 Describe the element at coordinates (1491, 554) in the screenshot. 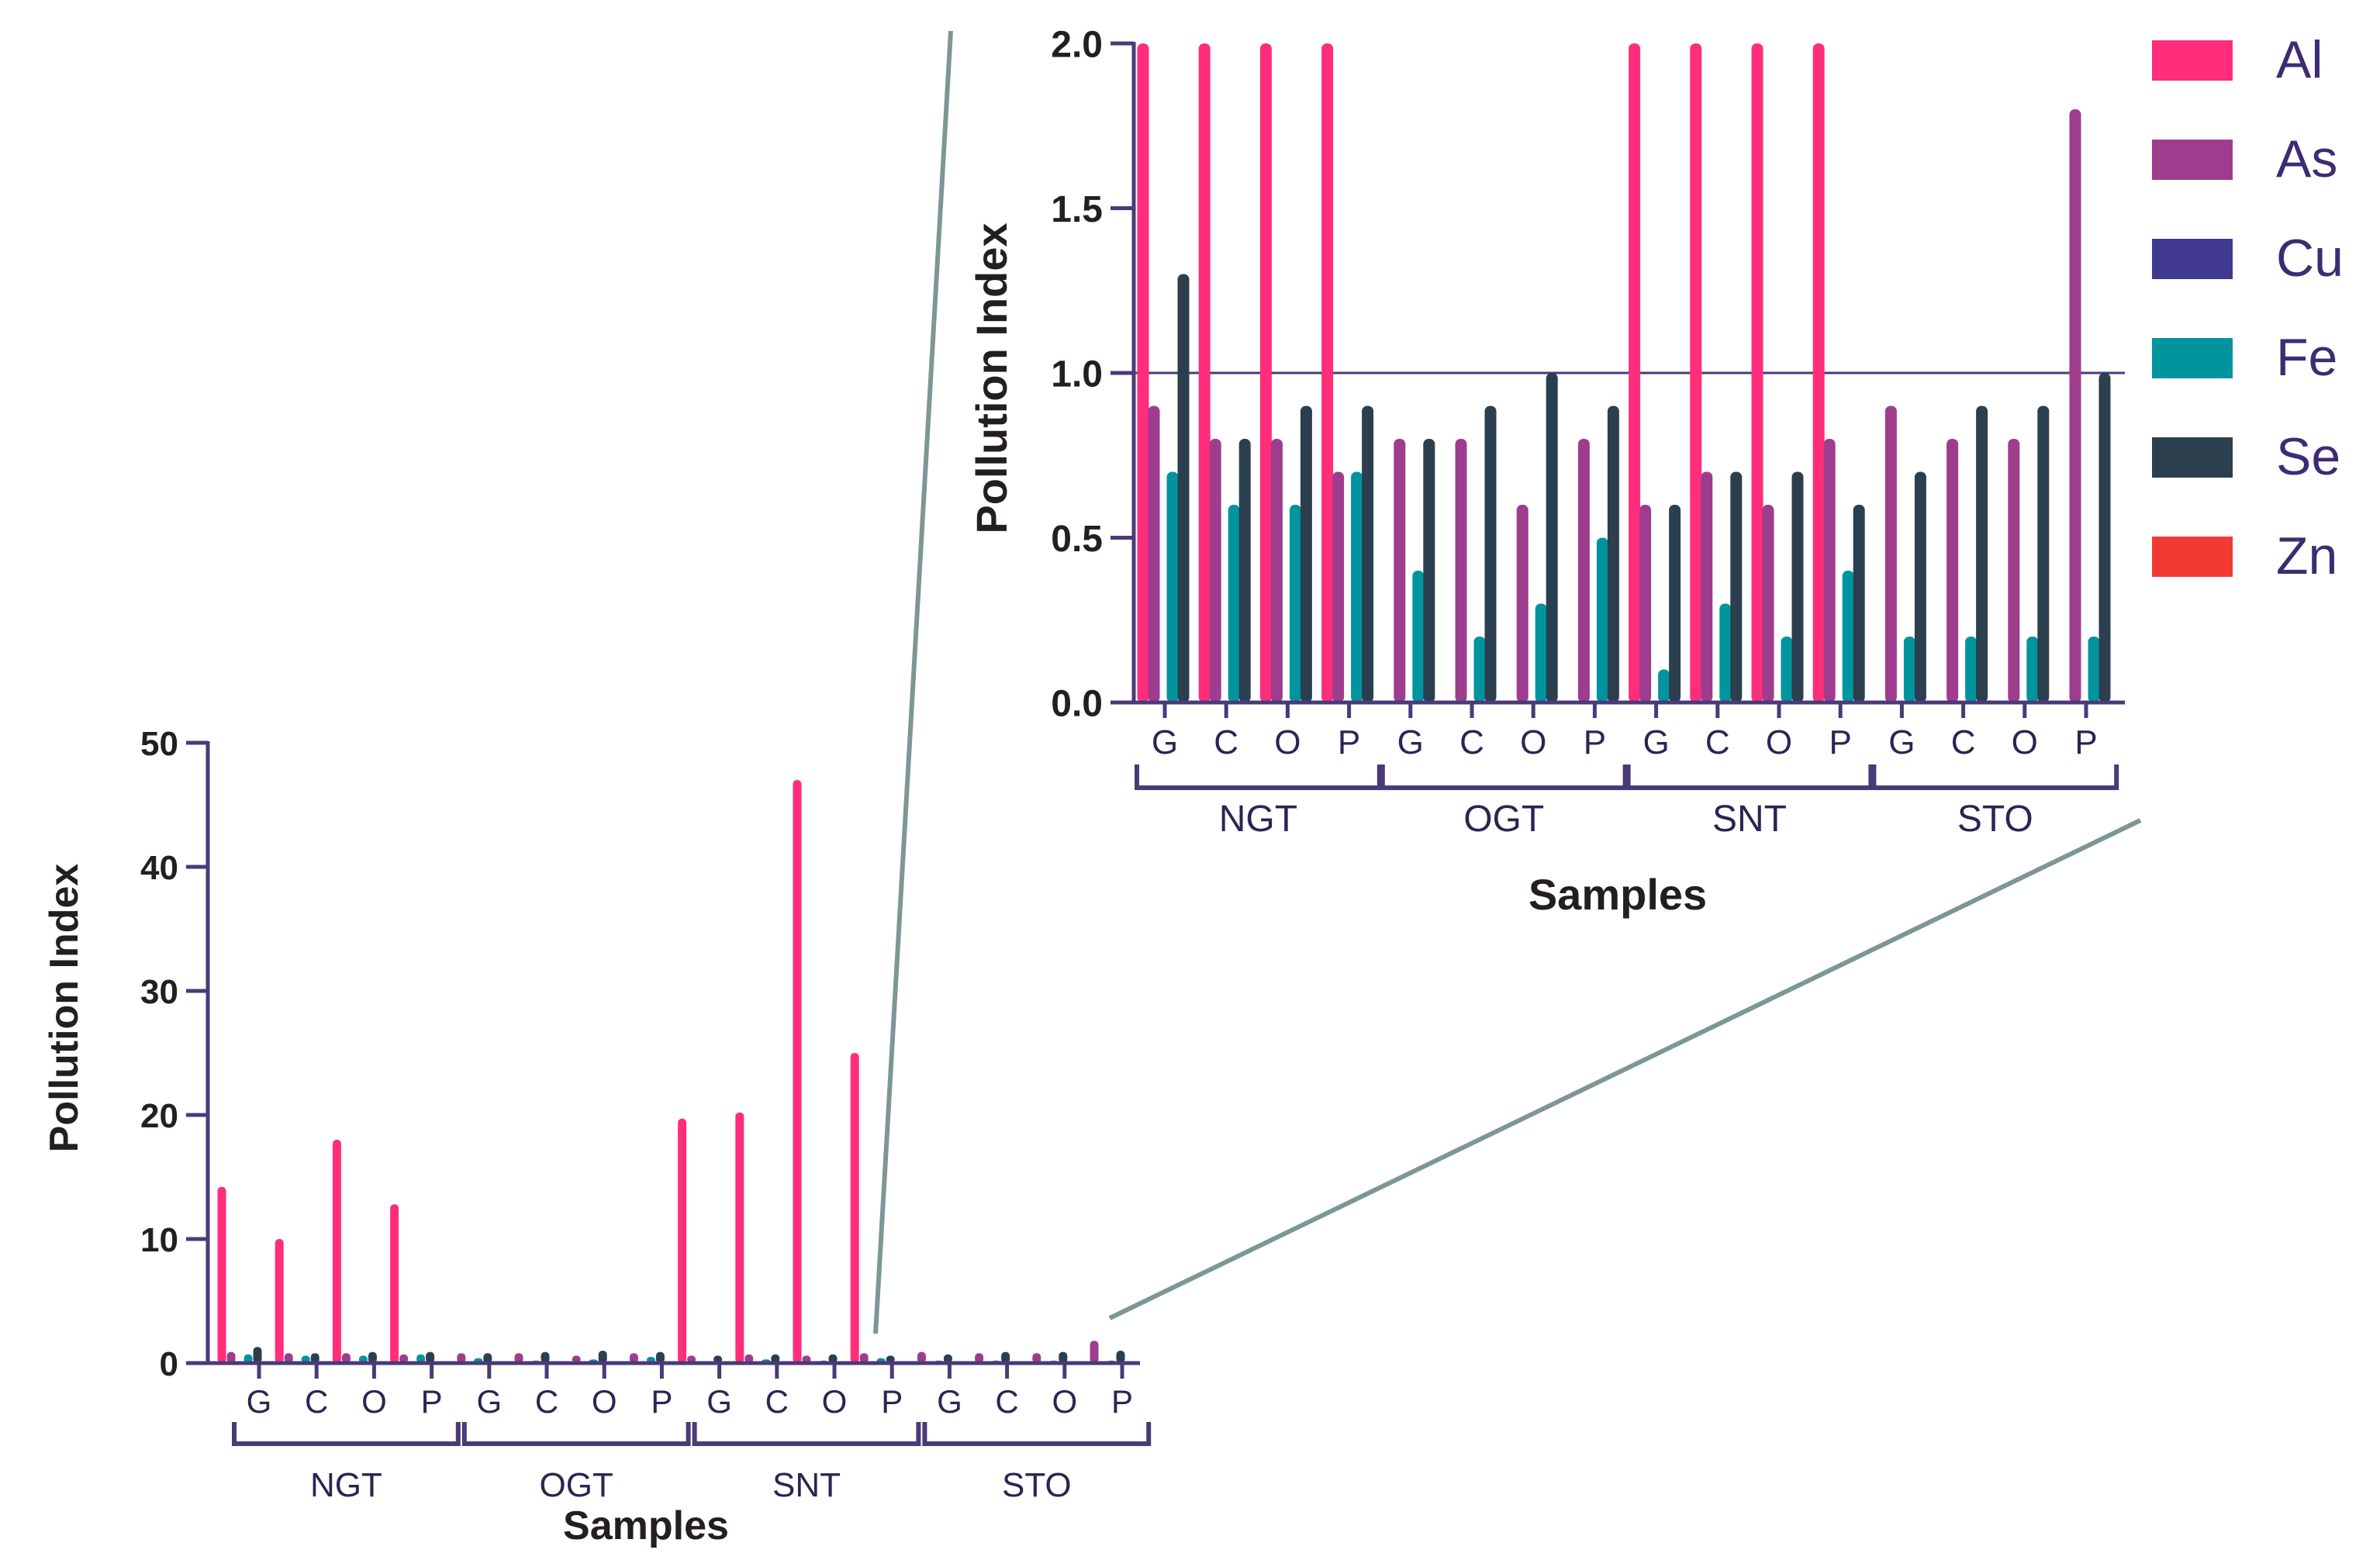

I see `zoom-bar-se-ogt-c` at that location.